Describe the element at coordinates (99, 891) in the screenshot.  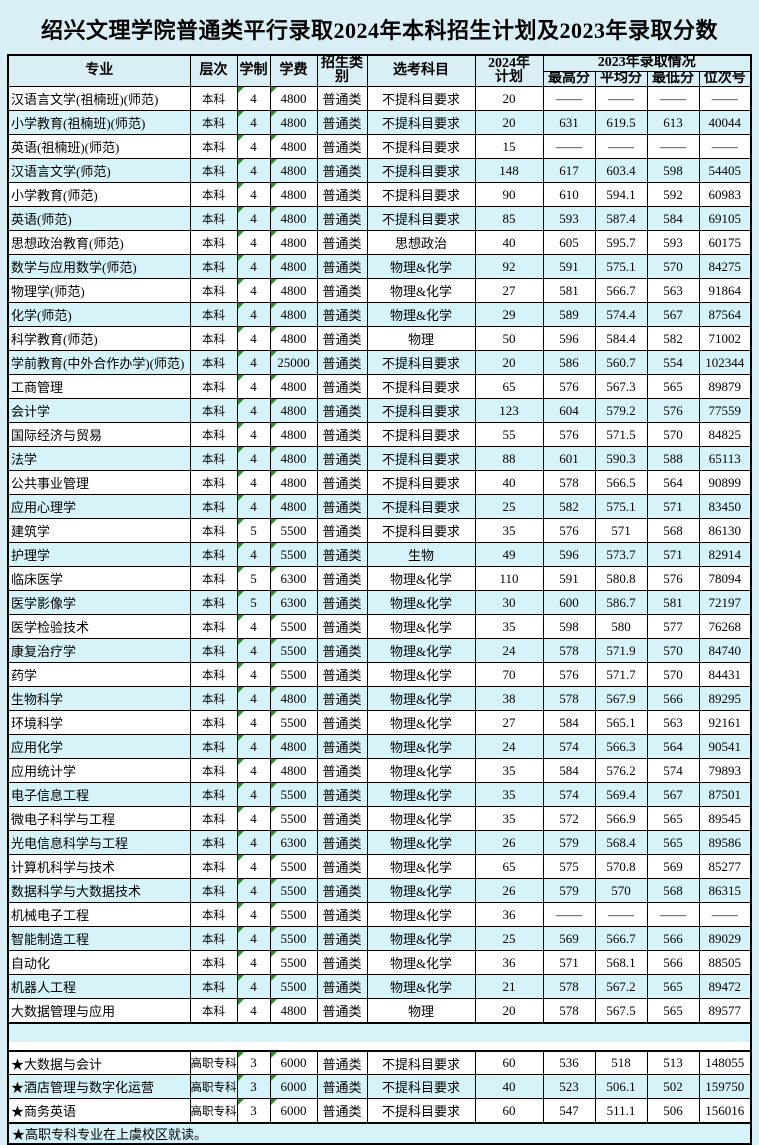
I see `cell-major: 数据科学与大数据技术` at that location.